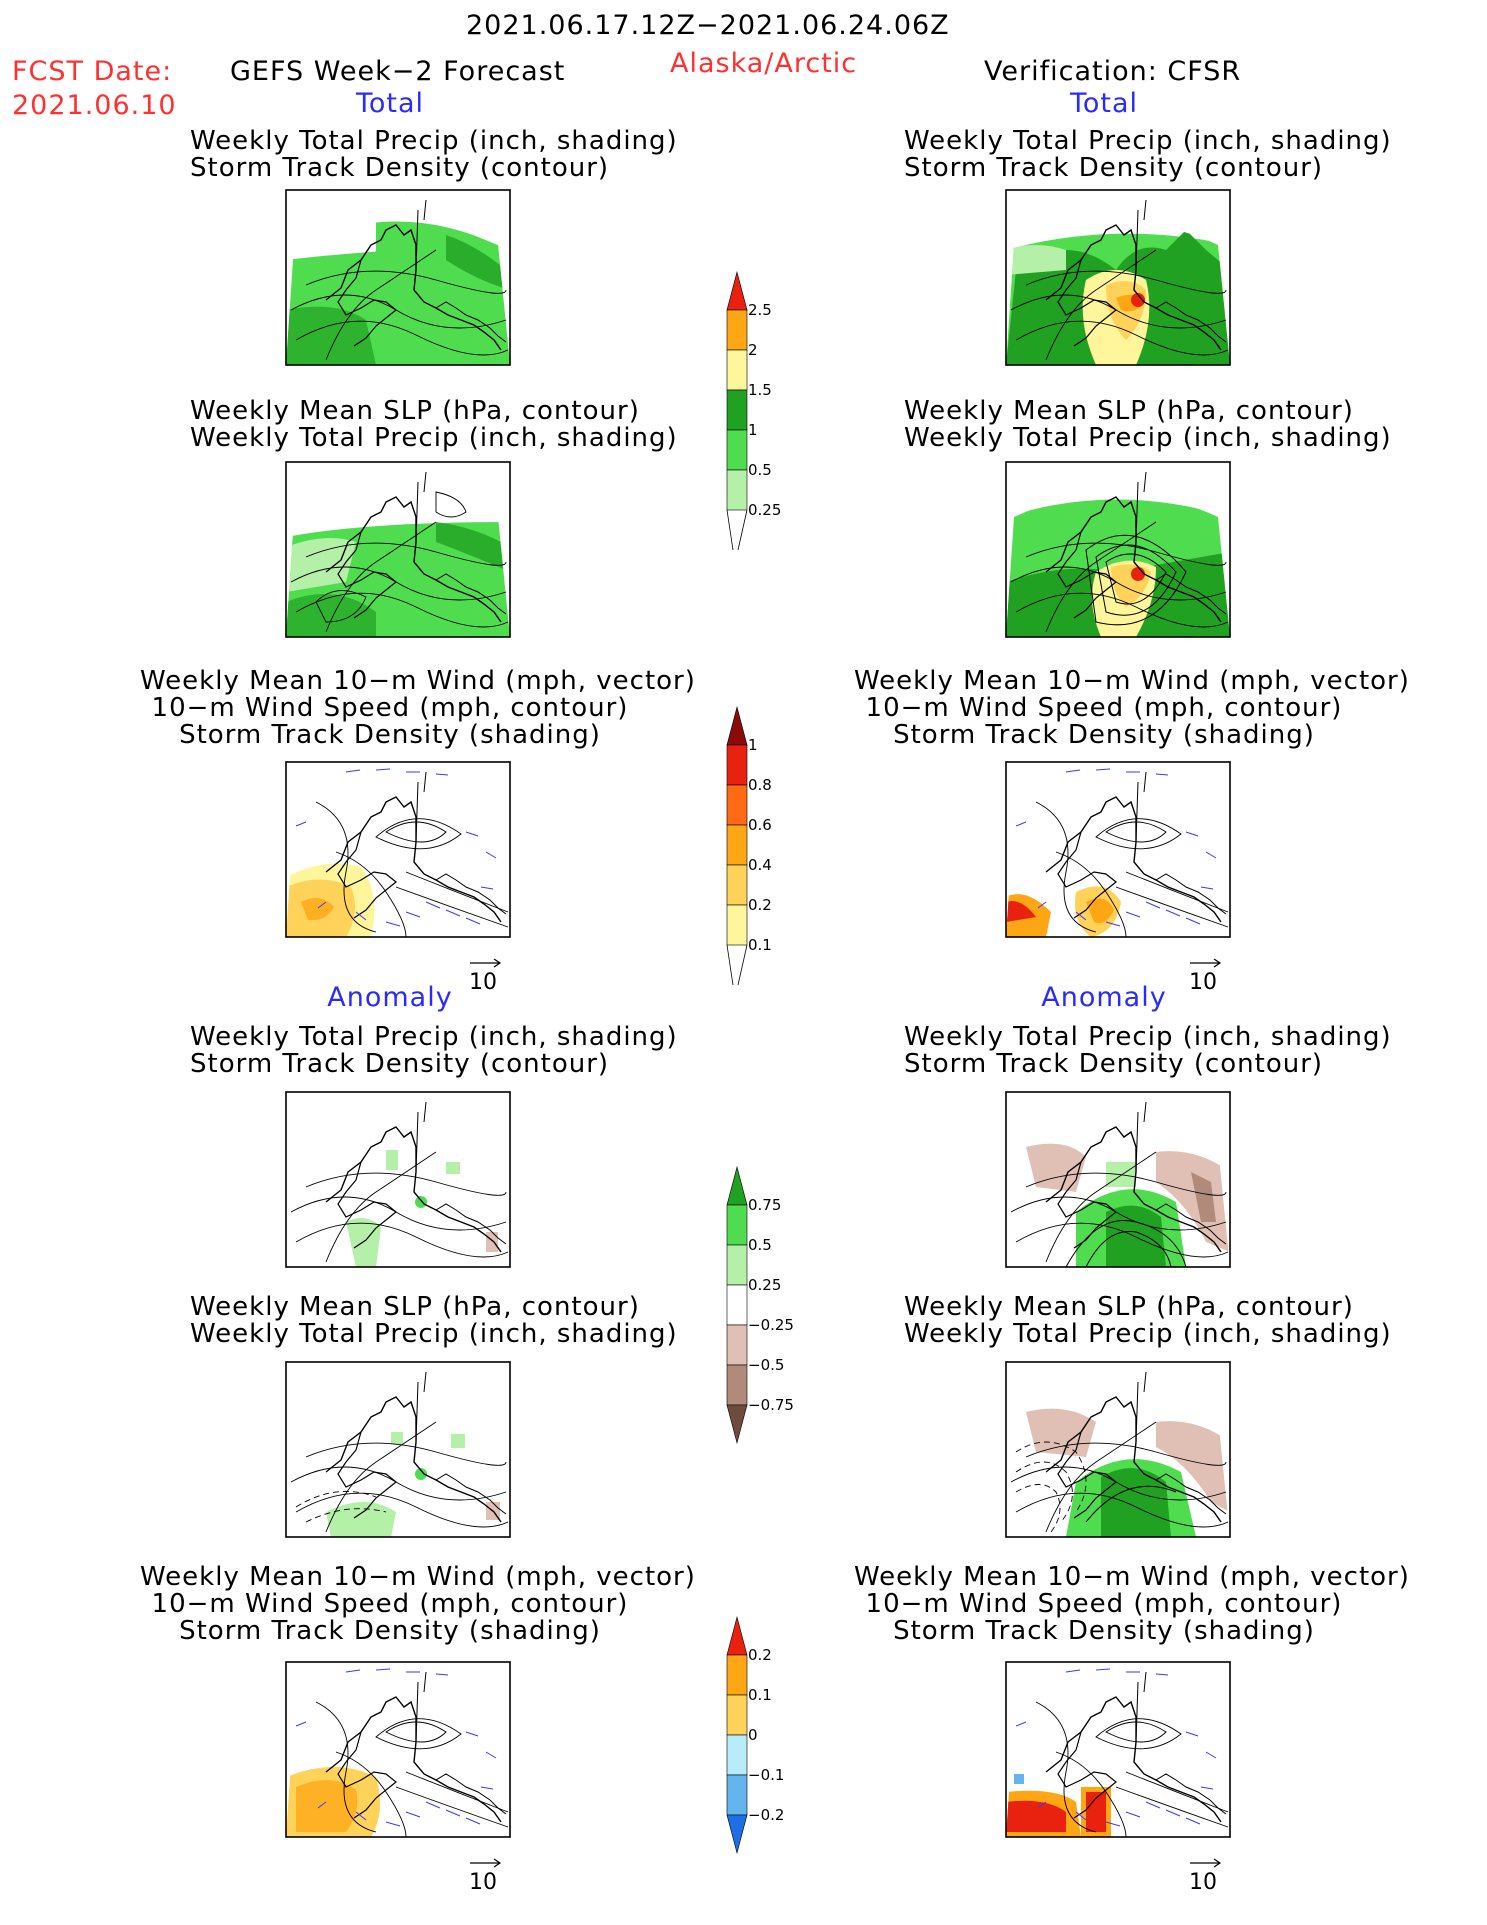  What do you see at coordinates (760, 390) in the screenshot?
I see `colorbar-label: 1.5` at bounding box center [760, 390].